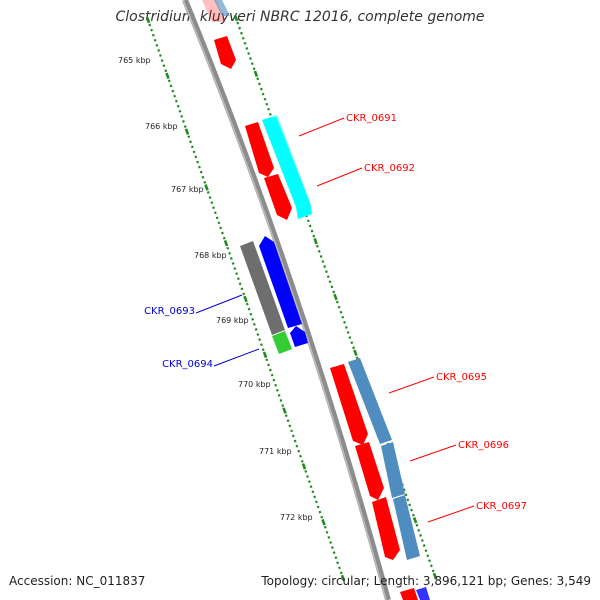 Image resolution: width=600 pixels, height=600 pixels. What do you see at coordinates (216, 11) in the screenshot?
I see `gene-feature-top-partial` at bounding box center [216, 11].